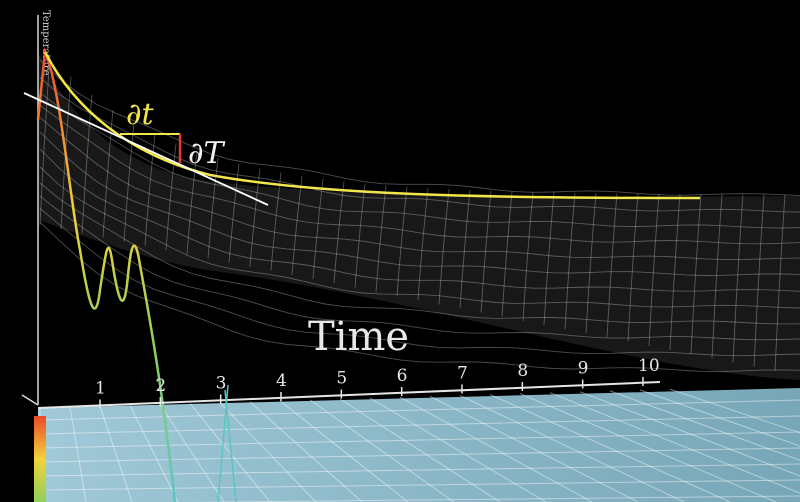 Image resolution: width=800 pixels, height=502 pixels. Describe the element at coordinates (45, 43) in the screenshot. I see `temperature-axis-title: Temperature` at that location.